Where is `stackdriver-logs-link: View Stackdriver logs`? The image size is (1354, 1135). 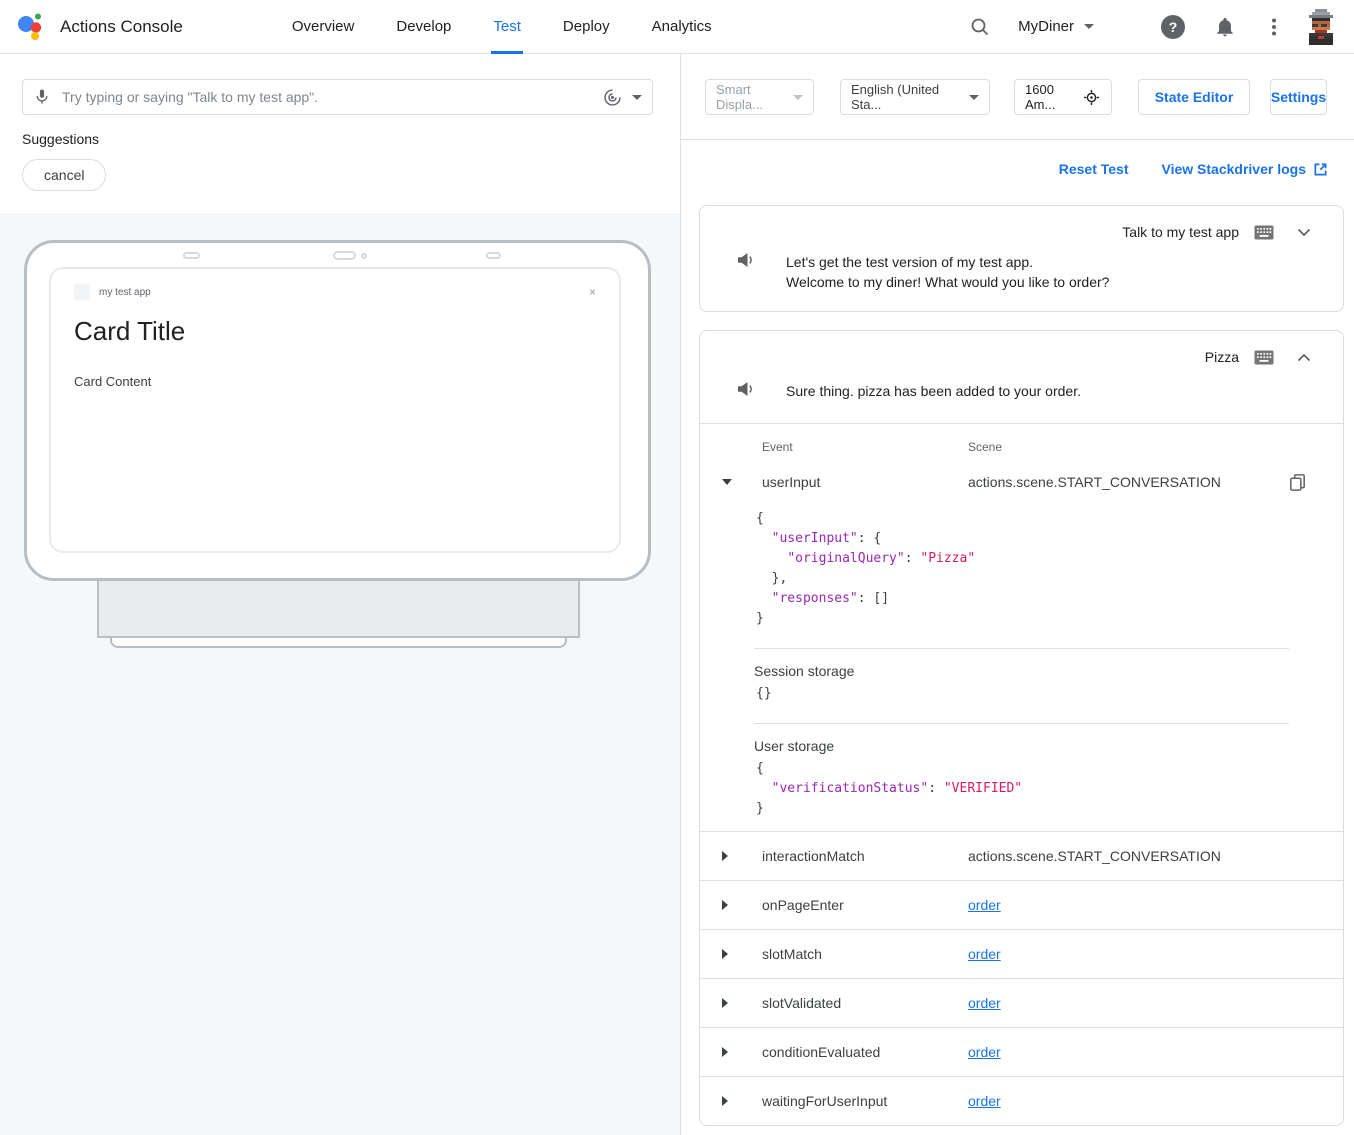 stackdriver-logs-link: View Stackdriver logs is located at coordinates (1245, 169).